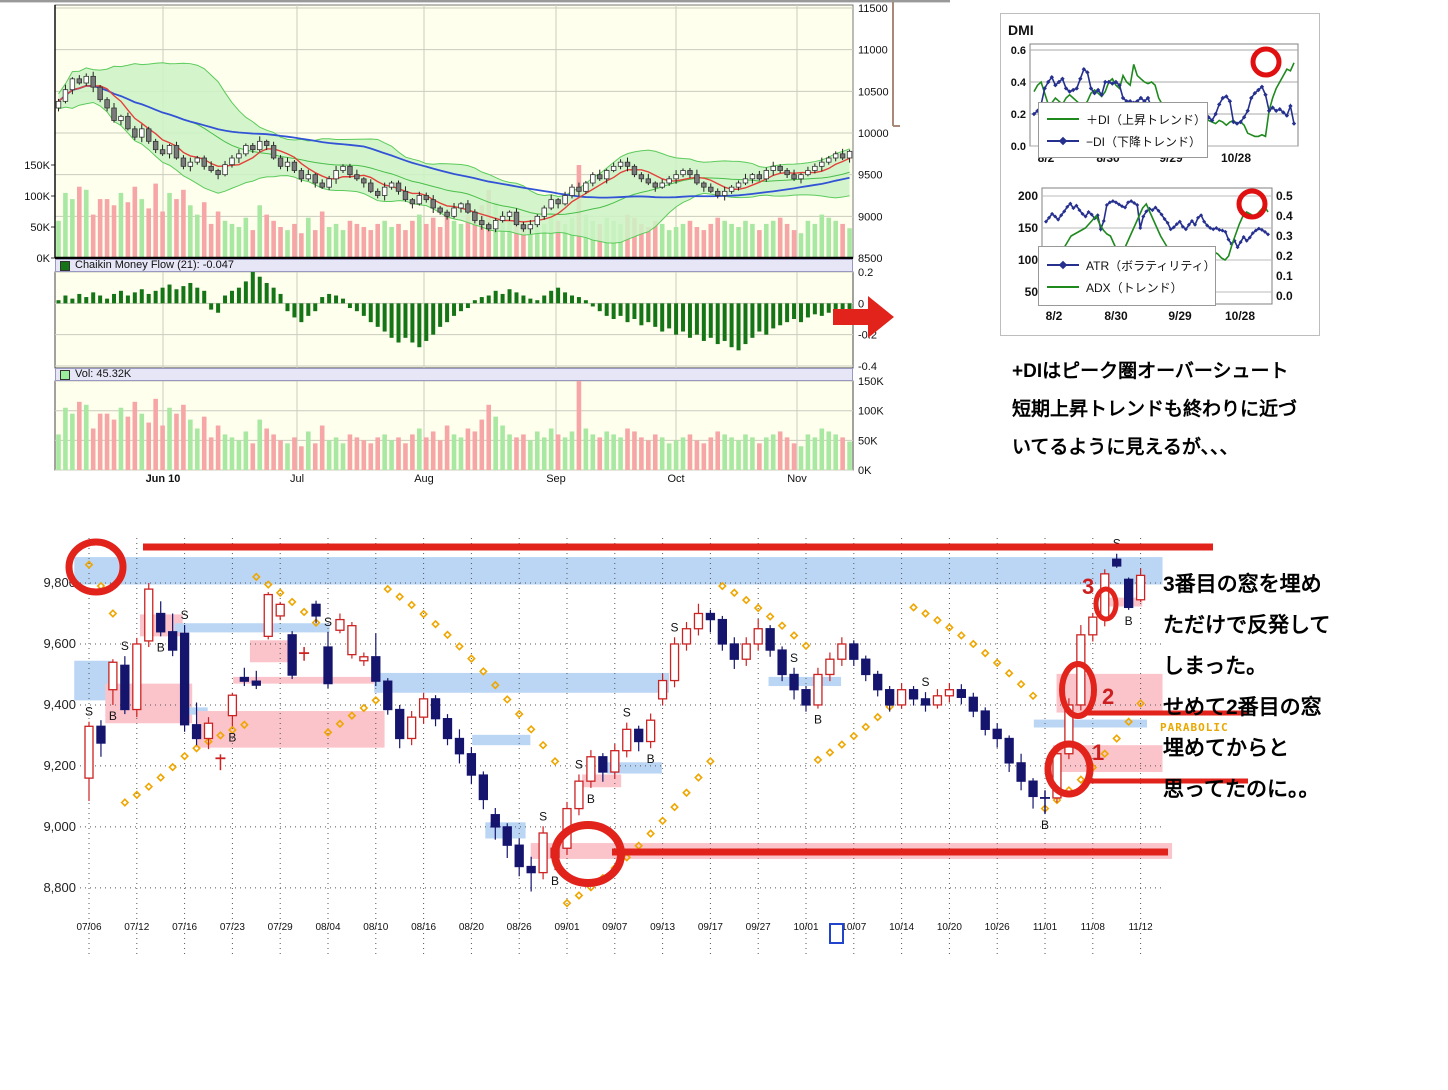 This screenshot has width=1448, height=1090. Describe the element at coordinates (1284, 276) in the screenshot. I see `svg-text: 0.1` at that location.